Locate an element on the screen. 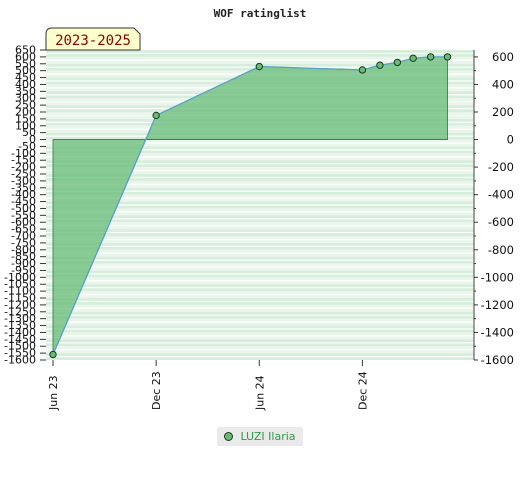 This screenshot has height=480, width=520. y-left-tick-label: -1150 is located at coordinates (20, 298).